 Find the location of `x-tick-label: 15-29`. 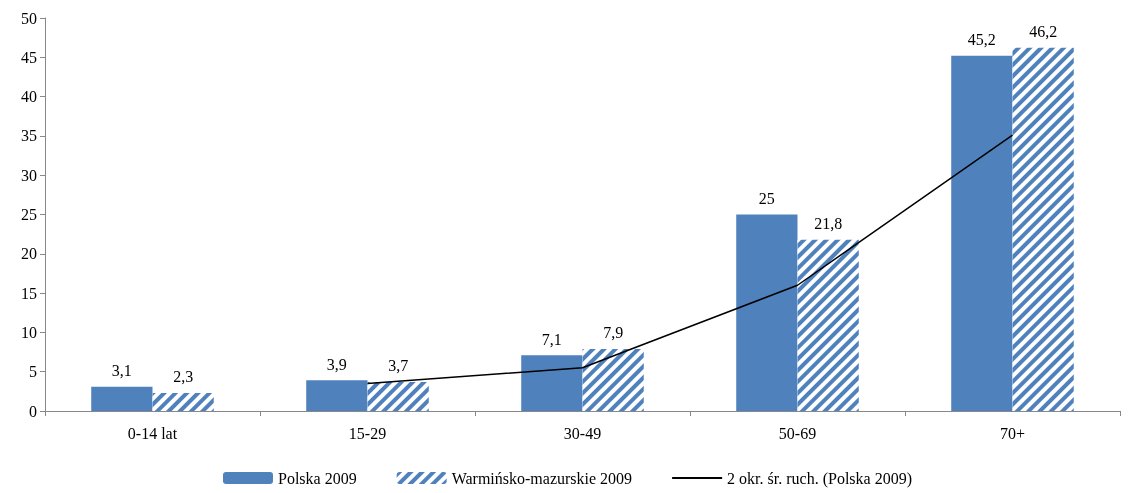

x-tick-label: 15-29 is located at coordinates (367, 433).